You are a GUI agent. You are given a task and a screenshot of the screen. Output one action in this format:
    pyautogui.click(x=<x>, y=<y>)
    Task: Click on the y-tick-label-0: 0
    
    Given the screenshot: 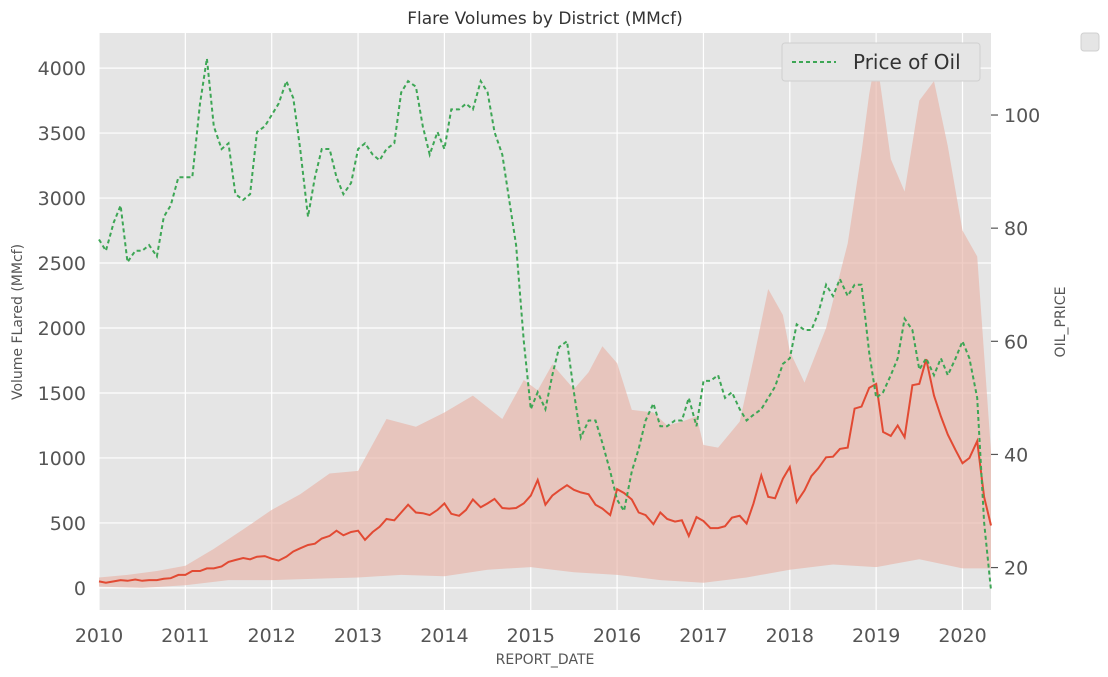 What is the action you would take?
    pyautogui.click(x=80, y=589)
    